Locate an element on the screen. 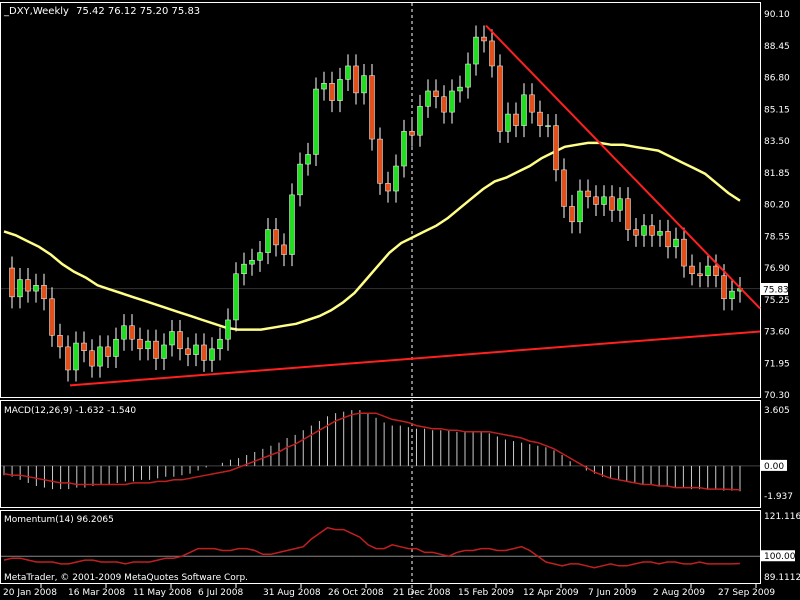 Image resolution: width=800 pixels, height=600 pixels. price-tick-label: 88.45 is located at coordinates (777, 47).